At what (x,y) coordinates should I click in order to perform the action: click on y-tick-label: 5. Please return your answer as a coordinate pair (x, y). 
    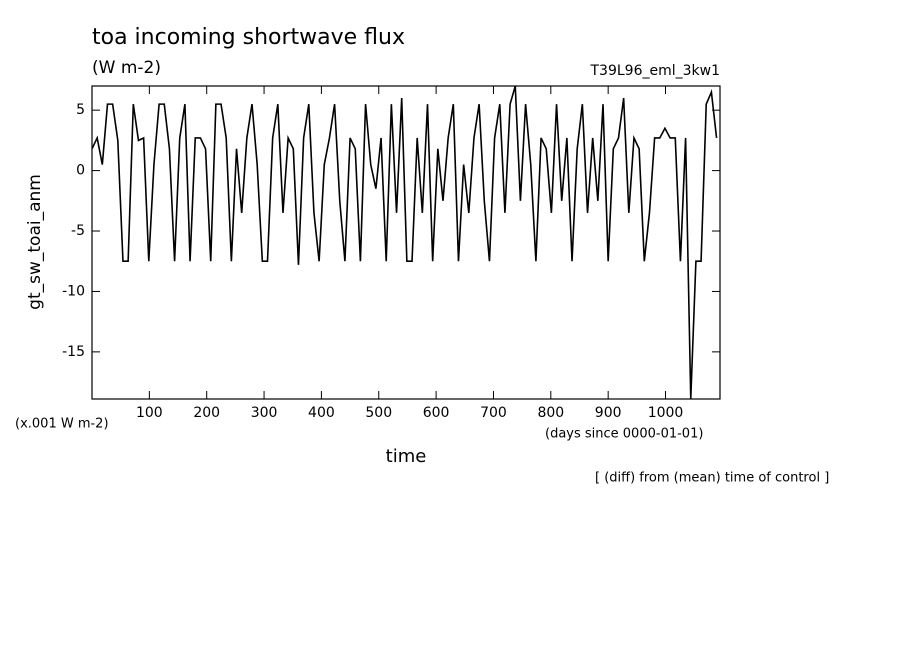
    Looking at the image, I should click on (80, 110).